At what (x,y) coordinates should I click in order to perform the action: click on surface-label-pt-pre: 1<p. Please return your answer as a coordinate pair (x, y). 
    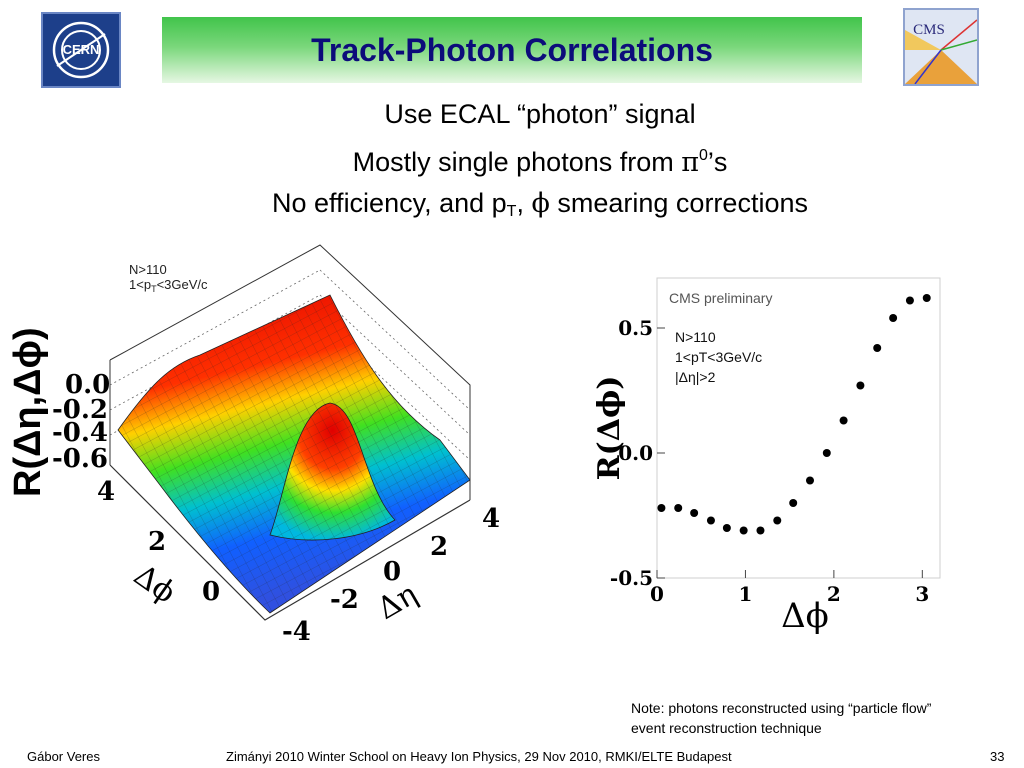
    Looking at the image, I should click on (140, 284).